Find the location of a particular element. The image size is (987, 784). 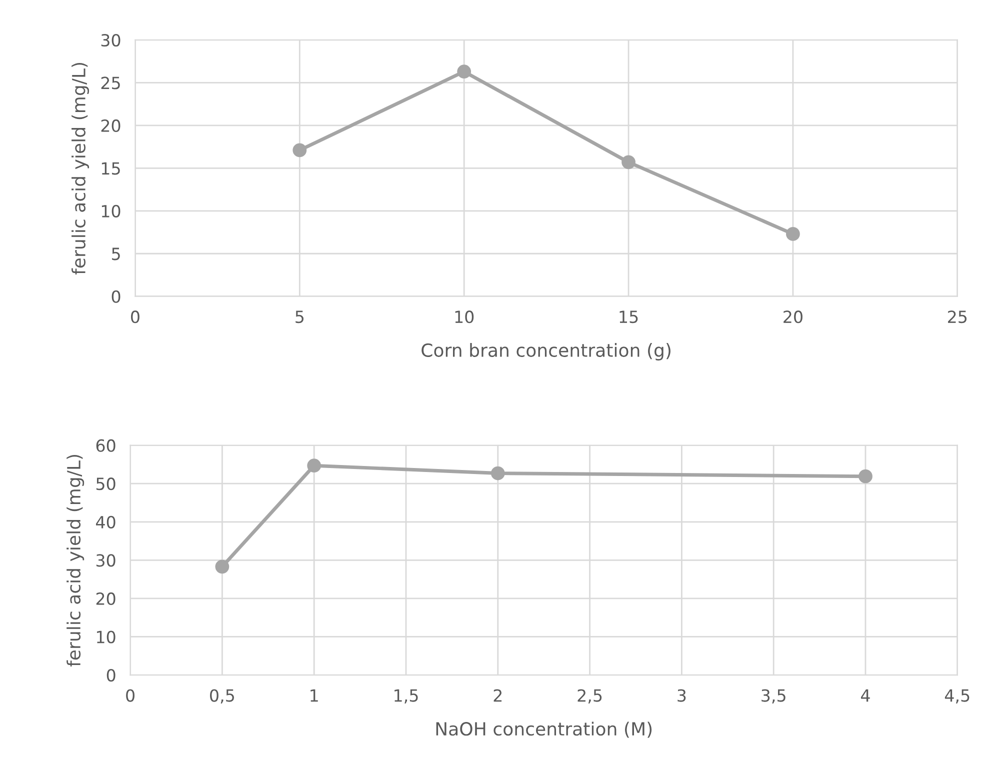

x-tick-label: 10 is located at coordinates (464, 317).